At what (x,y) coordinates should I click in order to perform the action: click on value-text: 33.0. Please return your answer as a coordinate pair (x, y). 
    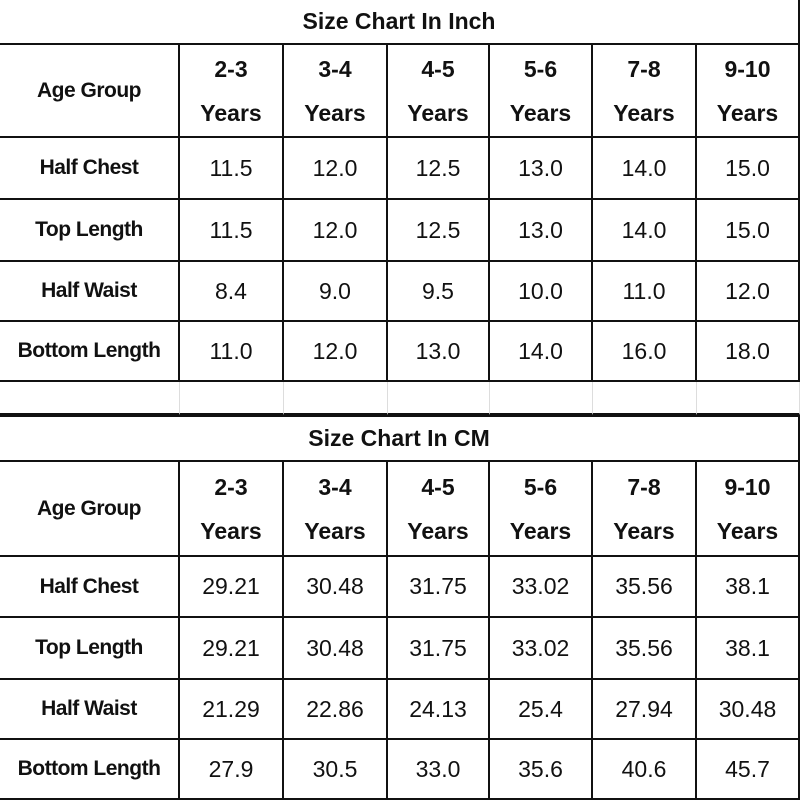
    Looking at the image, I should click on (438, 768).